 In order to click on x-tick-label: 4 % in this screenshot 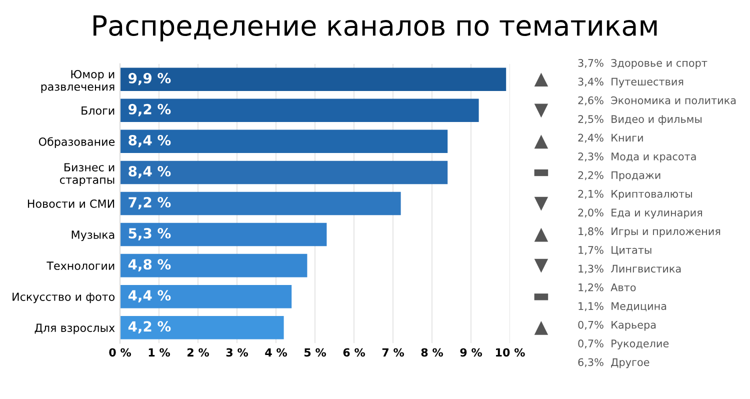, I will do `click(276, 352)`.